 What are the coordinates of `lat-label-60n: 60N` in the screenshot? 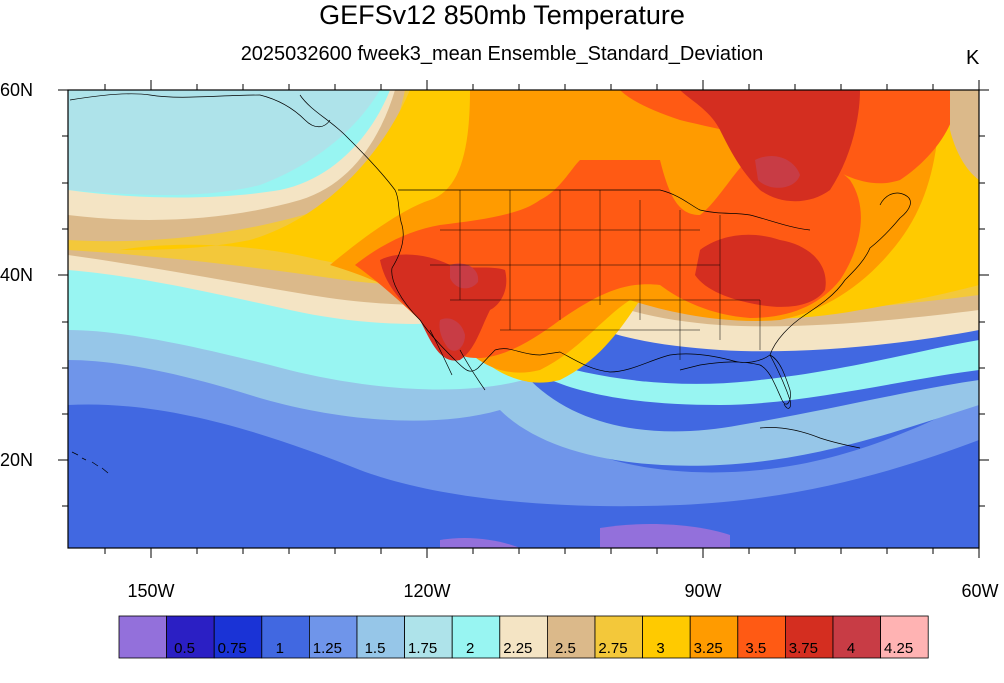 It's located at (17, 90).